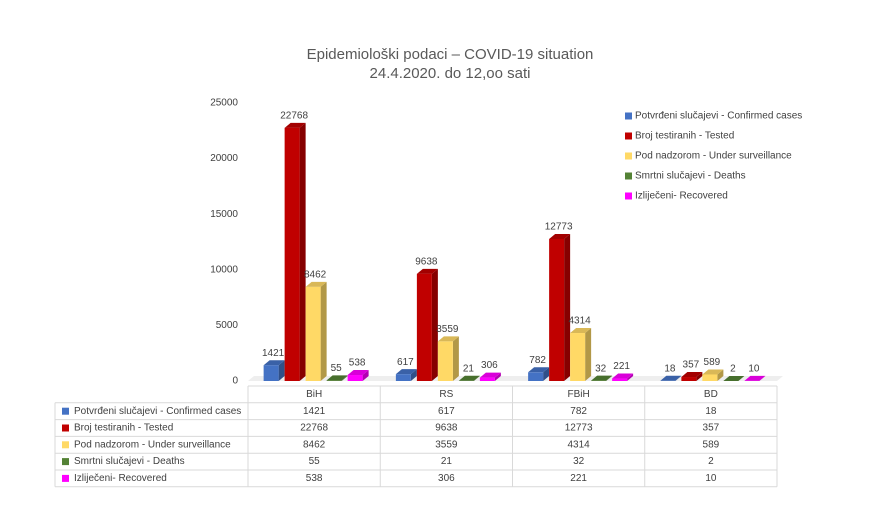 This screenshot has width=881, height=527. I want to click on legend-label: Potvrđeni slučajevi - Confirmed cases, so click(718, 116).